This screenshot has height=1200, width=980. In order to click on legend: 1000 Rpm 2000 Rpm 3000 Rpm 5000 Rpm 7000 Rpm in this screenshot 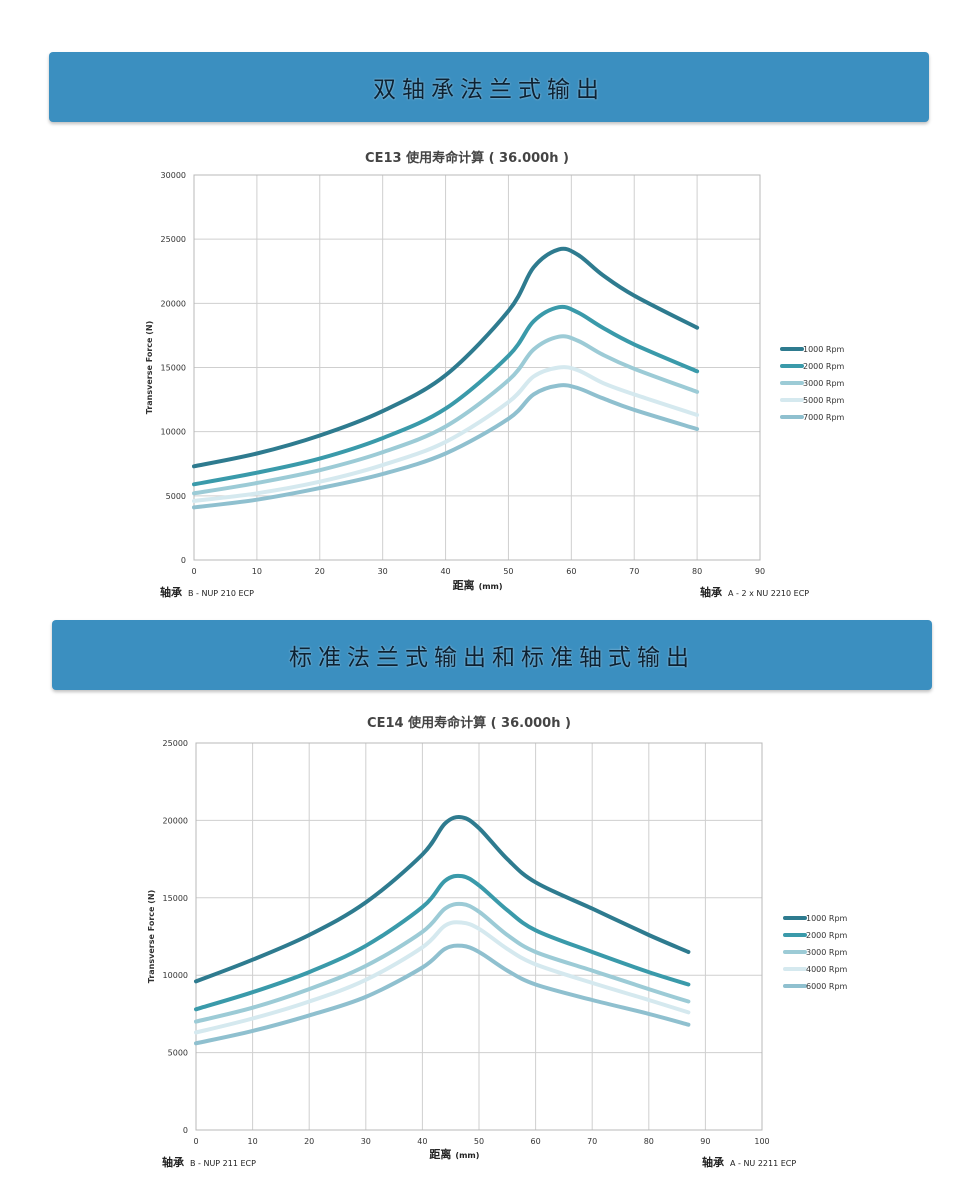, I will do `click(812, 383)`.